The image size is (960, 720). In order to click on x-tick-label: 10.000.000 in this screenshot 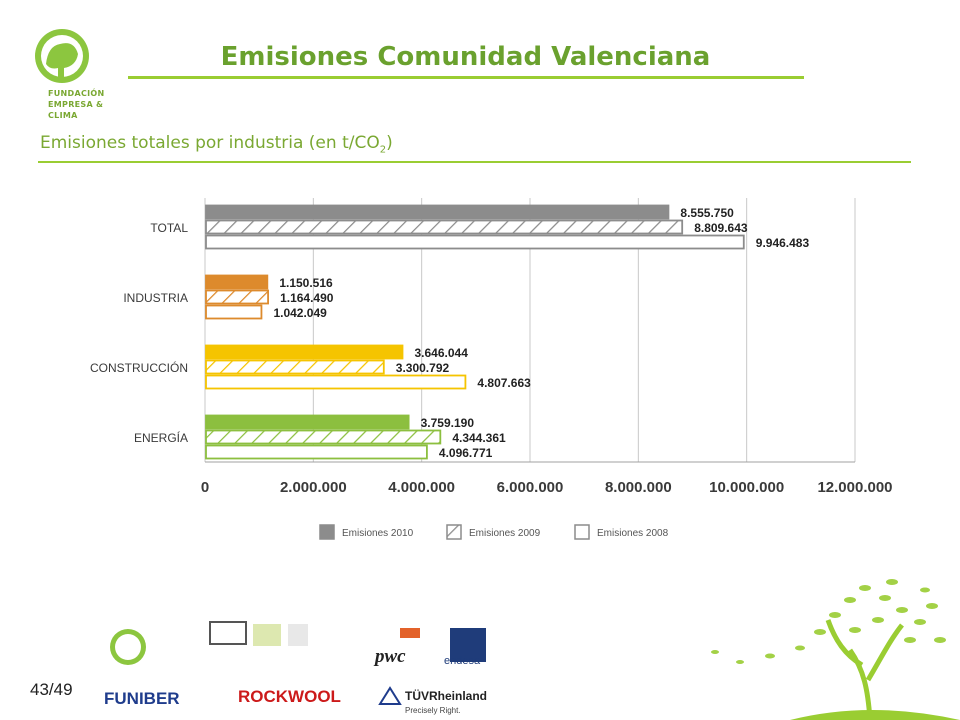, I will do `click(746, 487)`.